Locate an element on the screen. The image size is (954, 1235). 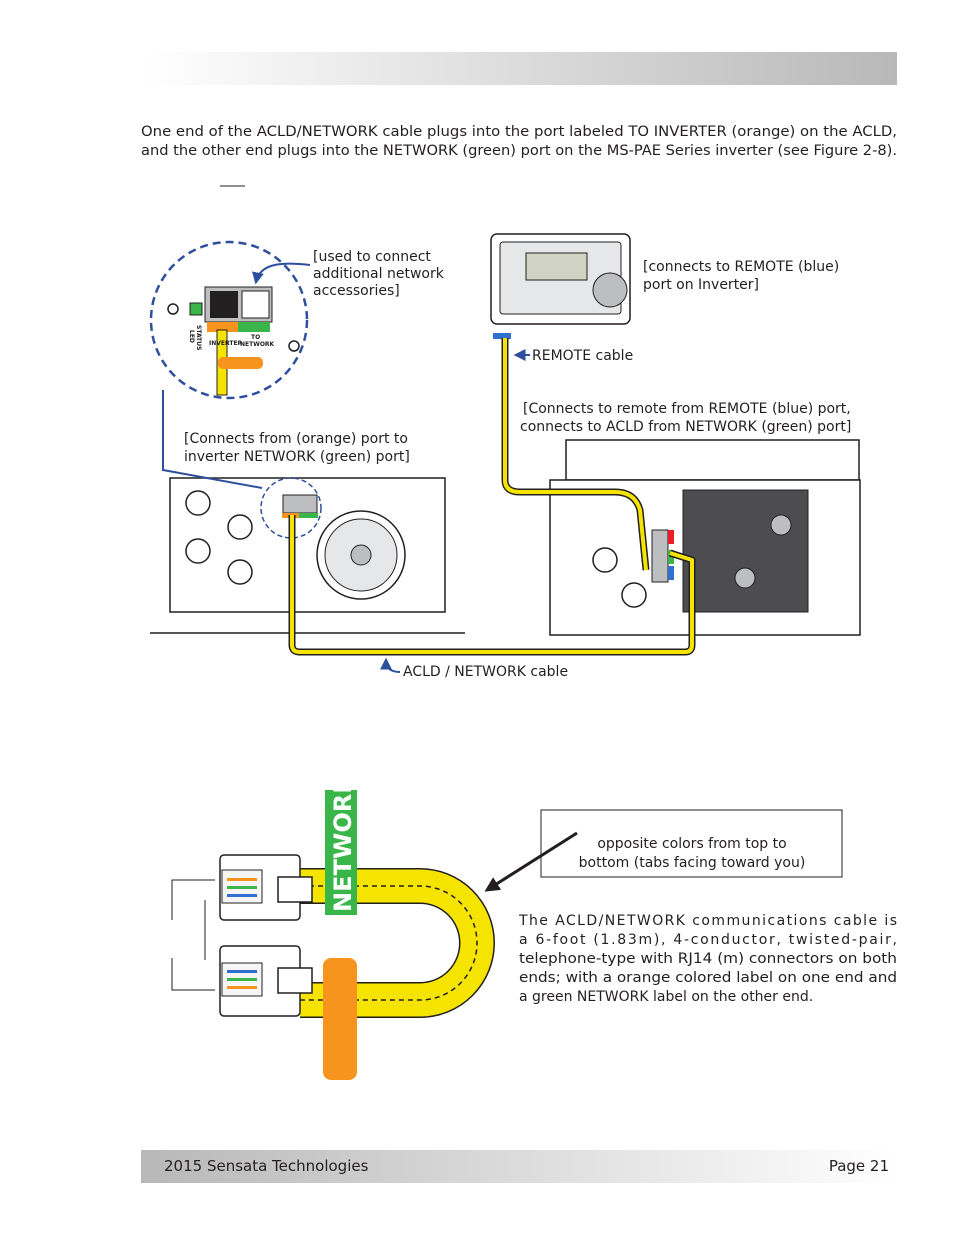
zoom-source is located at coordinates (291, 508).